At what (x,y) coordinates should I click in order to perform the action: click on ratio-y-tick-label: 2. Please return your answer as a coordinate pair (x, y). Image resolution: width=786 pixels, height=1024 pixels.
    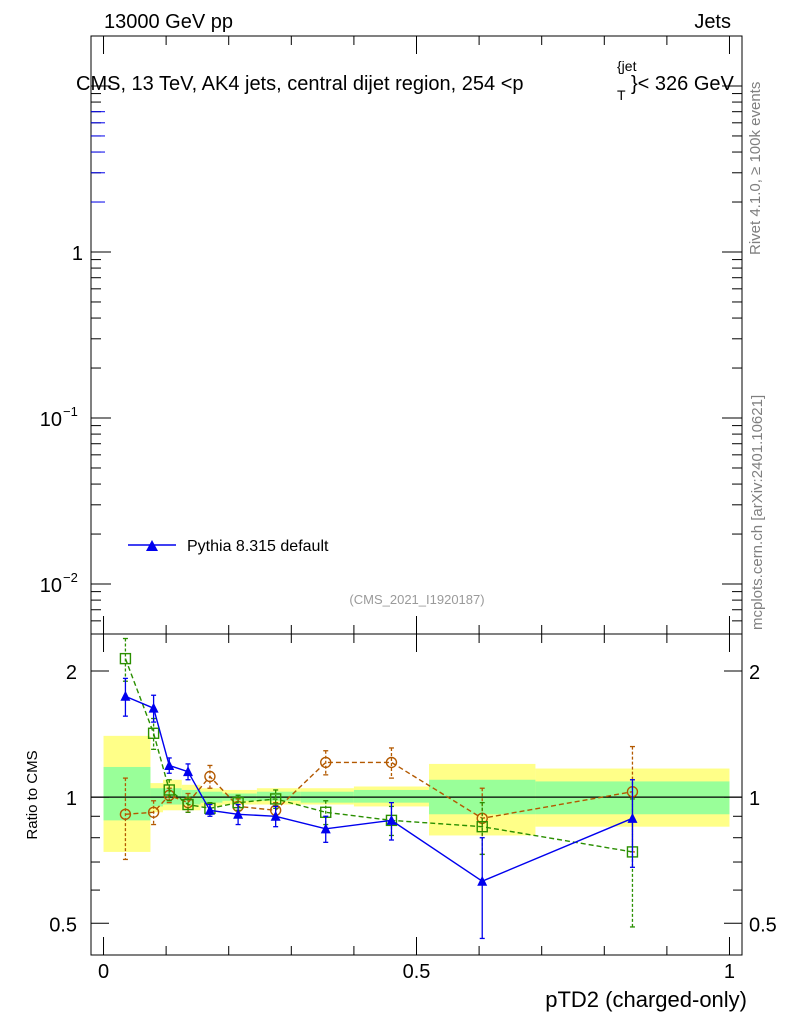
    Looking at the image, I should click on (71, 673).